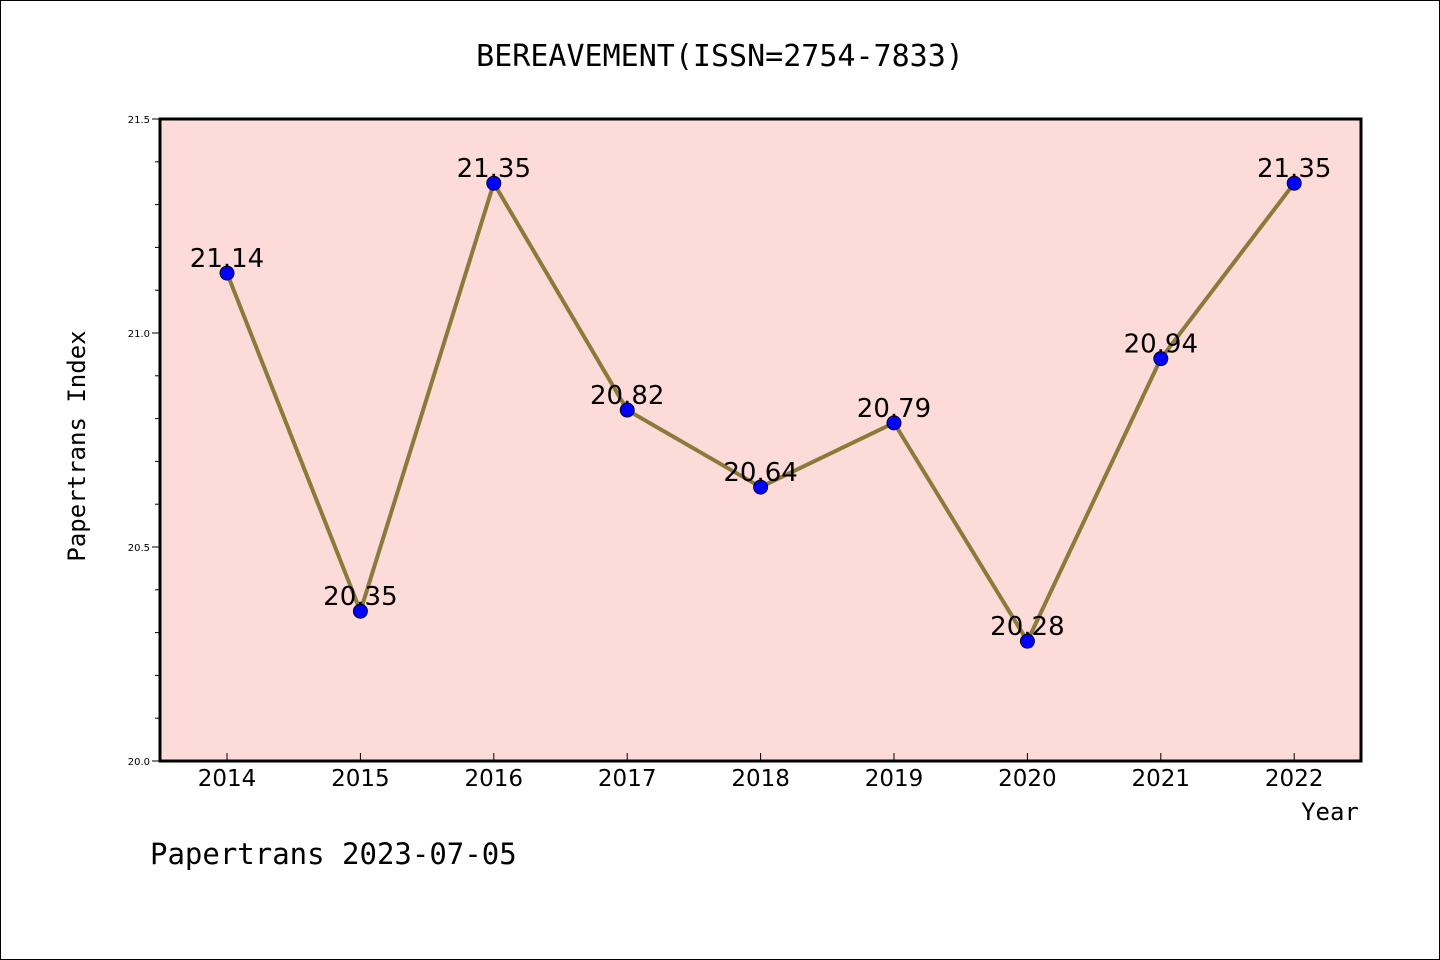 Image resolution: width=1440 pixels, height=960 pixels. I want to click on footer-caption: Papertrans 2023-07-05, so click(333, 854).